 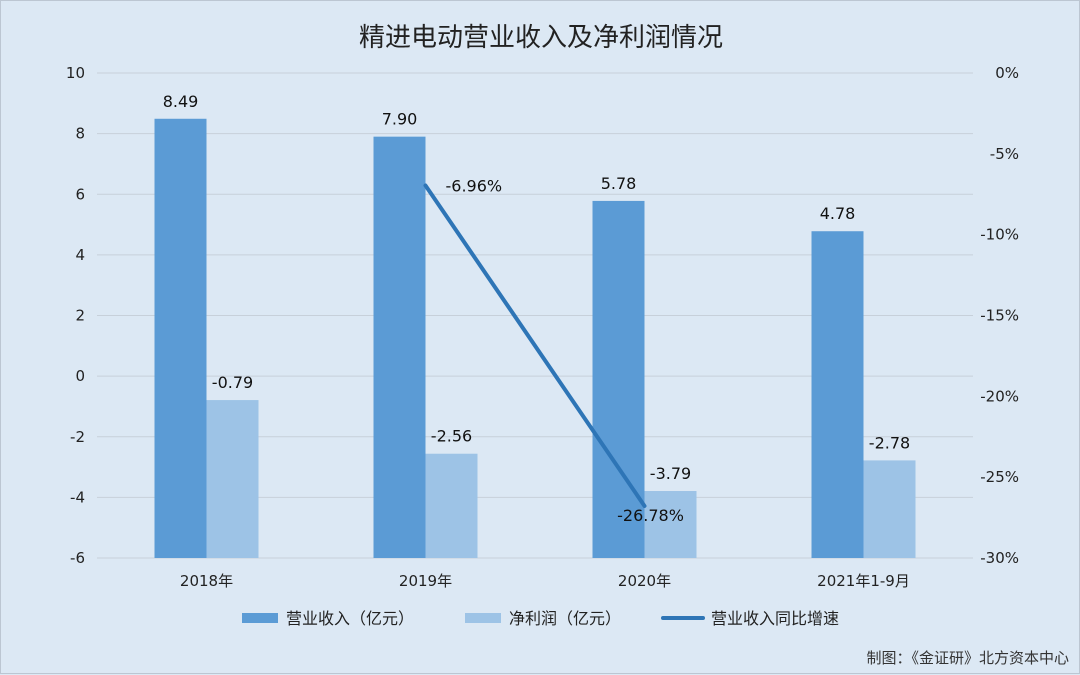 What do you see at coordinates (400, 119) in the screenshot?
I see `revenue-data-label: 7.90` at bounding box center [400, 119].